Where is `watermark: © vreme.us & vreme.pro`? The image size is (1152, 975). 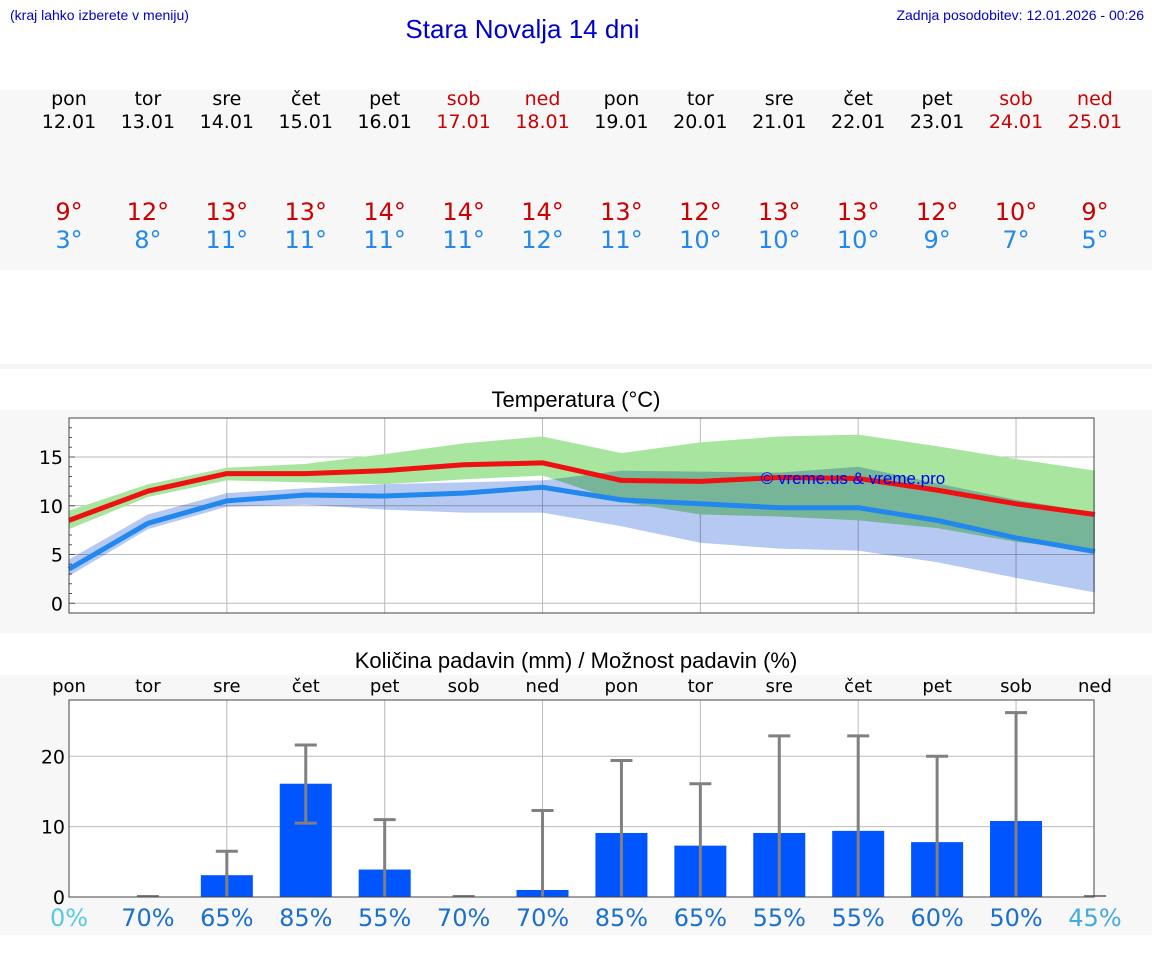
watermark: © vreme.us & vreme.pro is located at coordinates (853, 478).